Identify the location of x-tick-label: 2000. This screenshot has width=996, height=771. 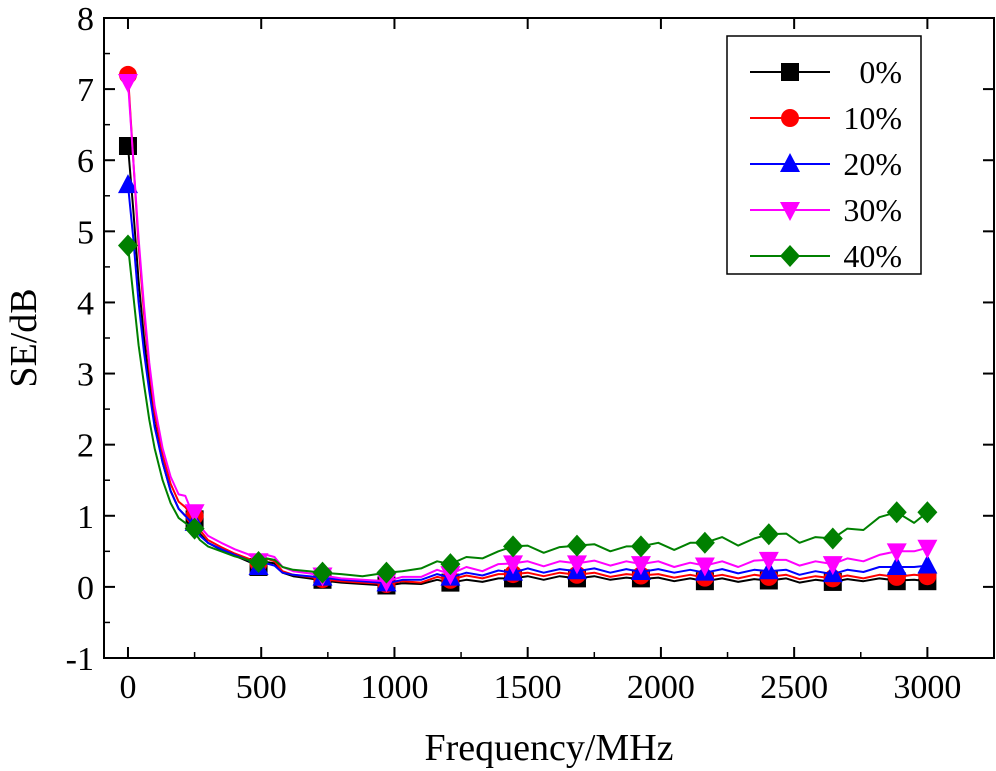
(661, 687).